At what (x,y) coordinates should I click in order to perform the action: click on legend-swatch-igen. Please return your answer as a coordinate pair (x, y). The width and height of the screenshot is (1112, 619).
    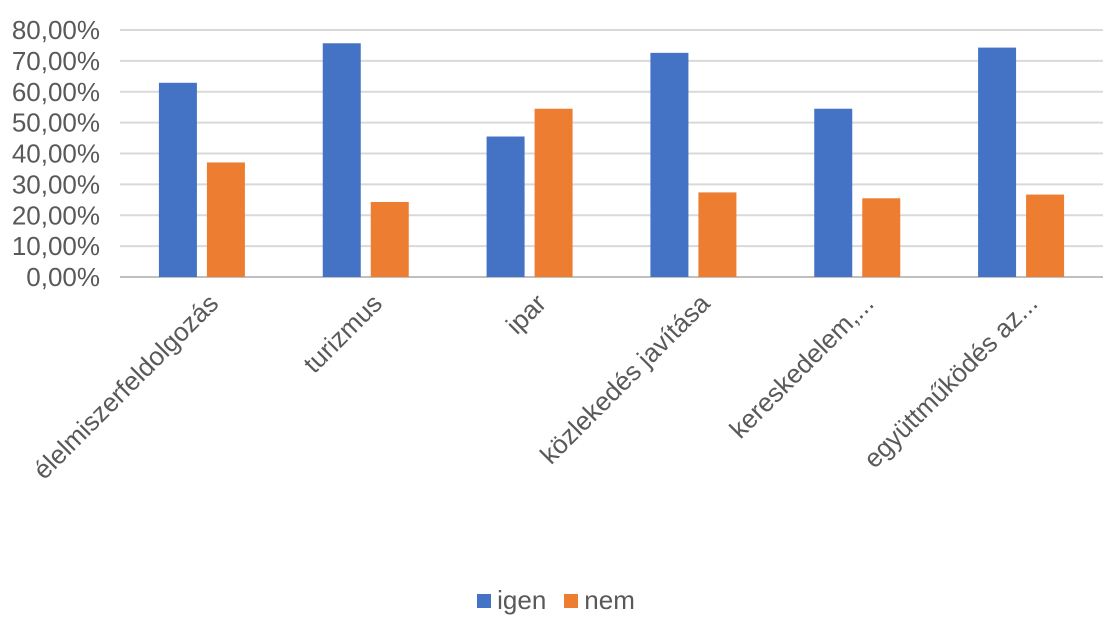
    Looking at the image, I should click on (484, 600).